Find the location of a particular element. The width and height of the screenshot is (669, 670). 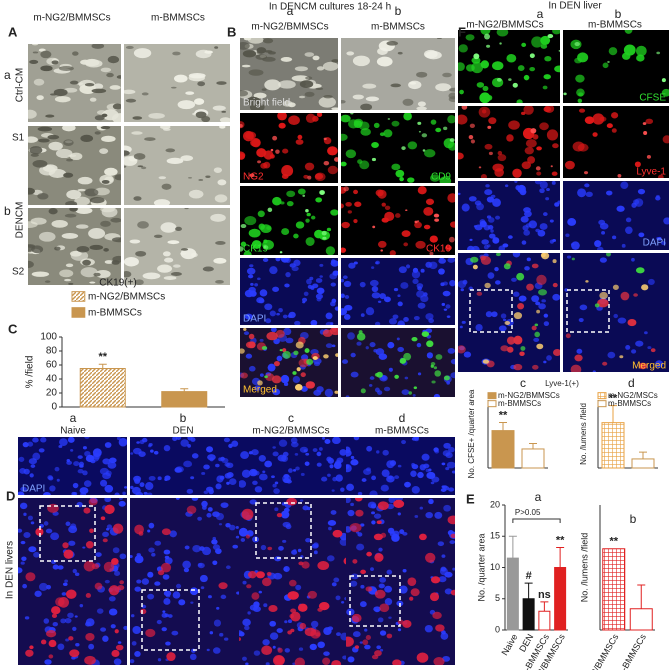

column-label: m-NG2/BMMSCs is located at coordinates (289, 27).